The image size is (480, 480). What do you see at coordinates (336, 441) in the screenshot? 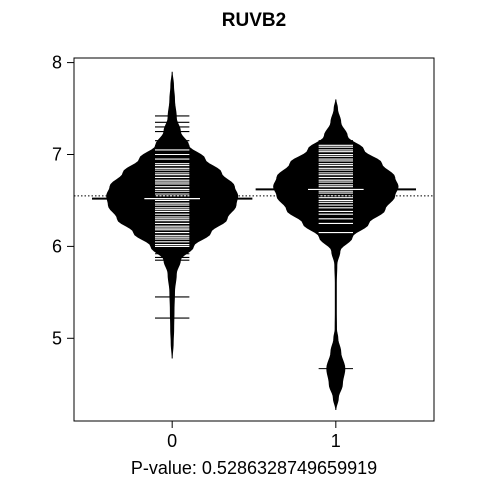
I see `x-tick-label: 1` at bounding box center [336, 441].